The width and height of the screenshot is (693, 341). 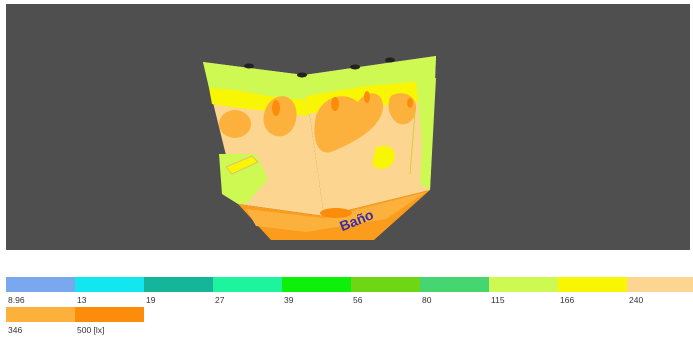 I want to click on legend-item: 500 [lx], so click(x=109, y=322).